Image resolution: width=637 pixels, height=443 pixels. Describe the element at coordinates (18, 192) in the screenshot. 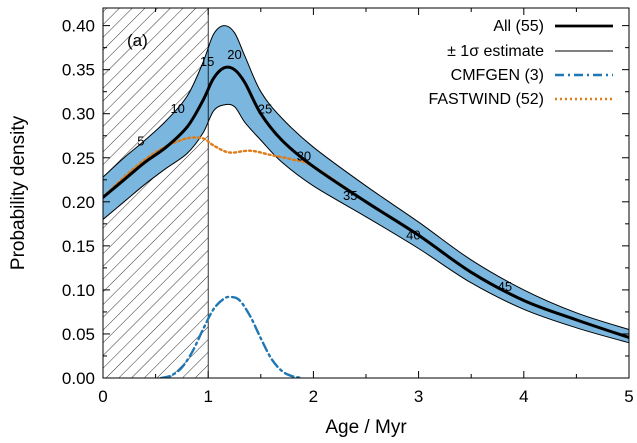

I see `y-axis-title: Probability density` at that location.